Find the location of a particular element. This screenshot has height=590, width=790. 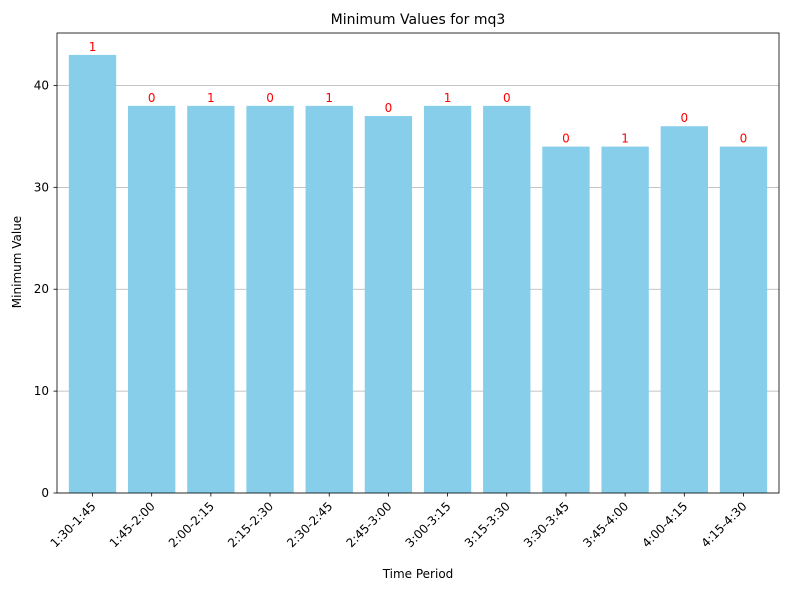

y-ticks-layer: 0 10 20 30 40 is located at coordinates (45, 289).